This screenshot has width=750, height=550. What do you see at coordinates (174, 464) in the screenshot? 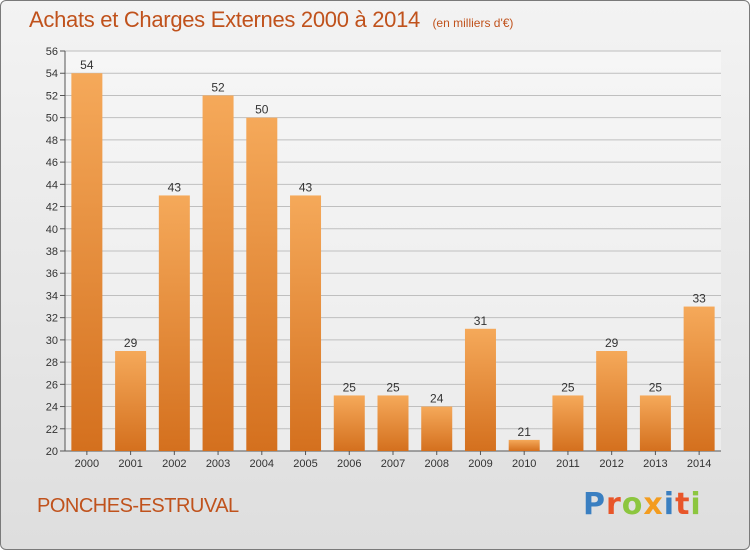
I see `x-tick-label: 2002` at bounding box center [174, 464].